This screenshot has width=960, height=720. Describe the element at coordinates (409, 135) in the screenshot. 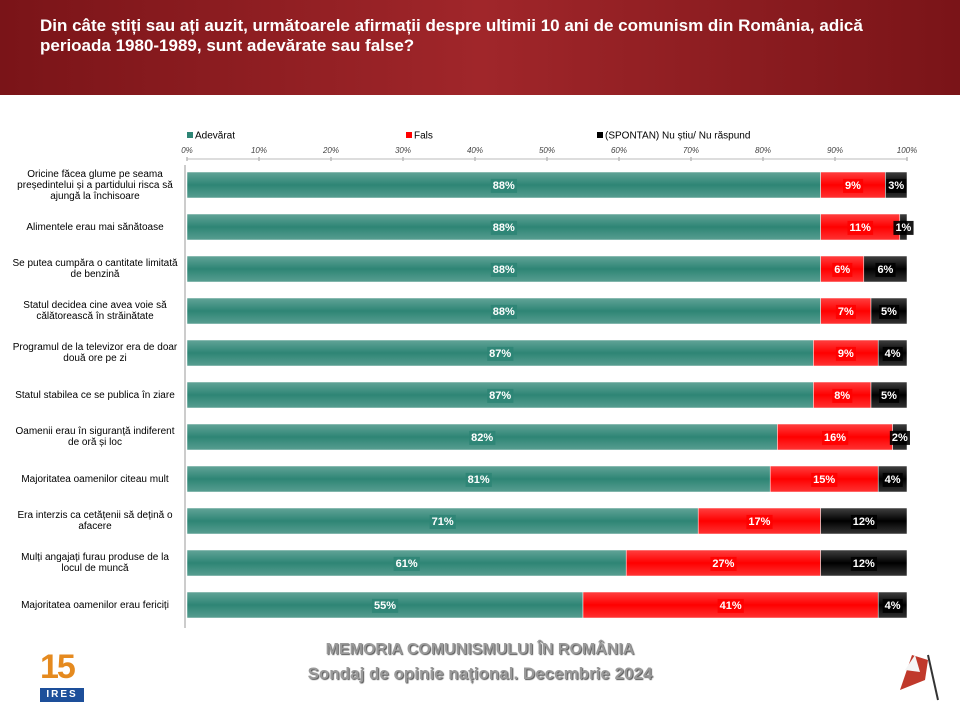

I see `legend-swatch` at that location.